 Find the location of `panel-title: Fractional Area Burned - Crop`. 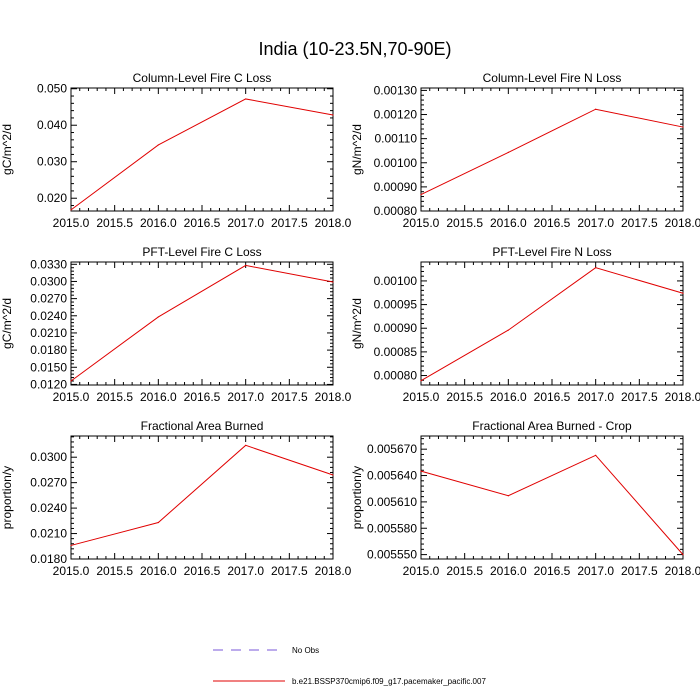

panel-title: Fractional Area Burned - Crop is located at coordinates (552, 426).